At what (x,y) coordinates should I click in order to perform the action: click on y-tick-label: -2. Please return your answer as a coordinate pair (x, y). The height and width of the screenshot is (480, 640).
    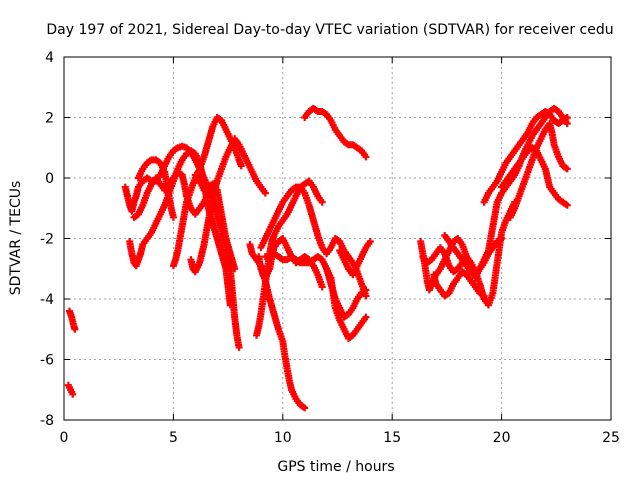
    Looking at the image, I should click on (47, 240).